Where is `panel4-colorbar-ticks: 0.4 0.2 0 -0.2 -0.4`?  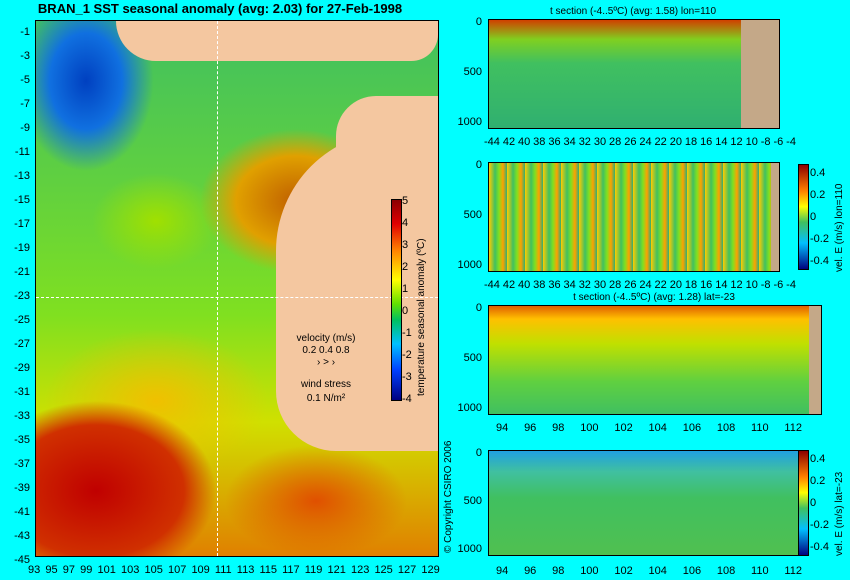
panel4-colorbar-ticks: 0.4 0.2 0 -0.2 -0.4 is located at coordinates (819, 503).